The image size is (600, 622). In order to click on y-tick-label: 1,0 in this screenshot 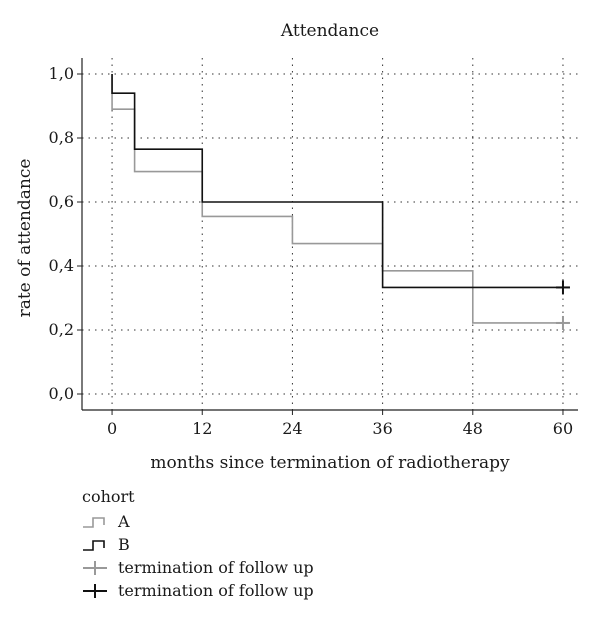, I will do `click(61, 73)`.